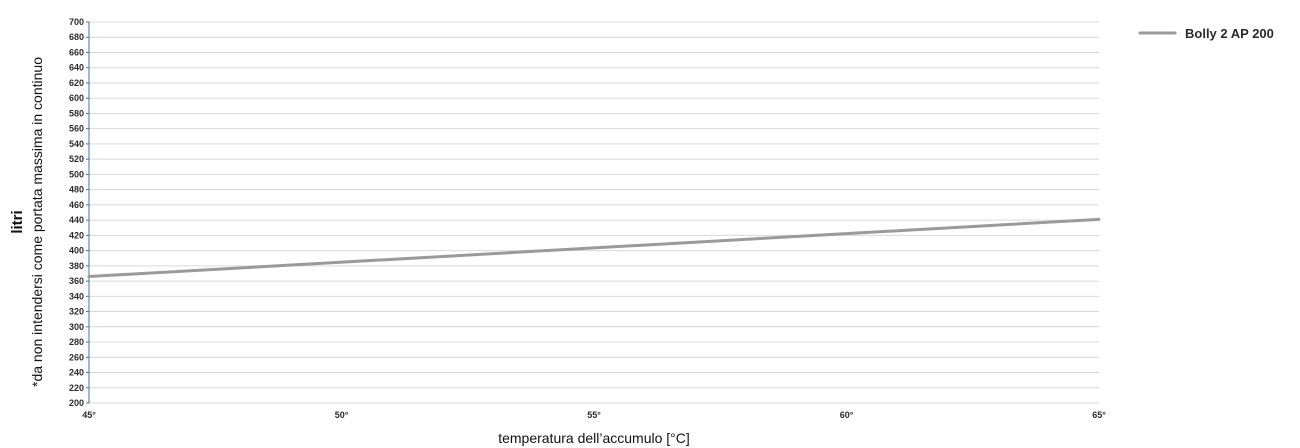 The width and height of the screenshot is (1300, 448). Describe the element at coordinates (76, 190) in the screenshot. I see `y-tick-label: 480` at that location.